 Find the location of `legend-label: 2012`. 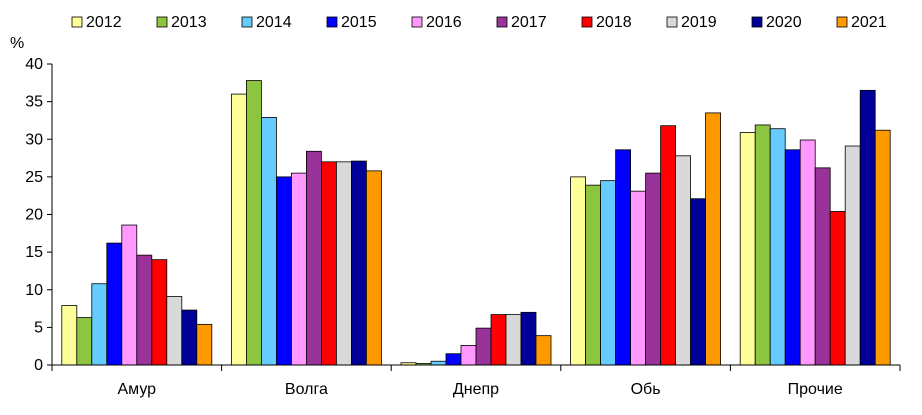

legend-label: 2012 is located at coordinates (104, 22).